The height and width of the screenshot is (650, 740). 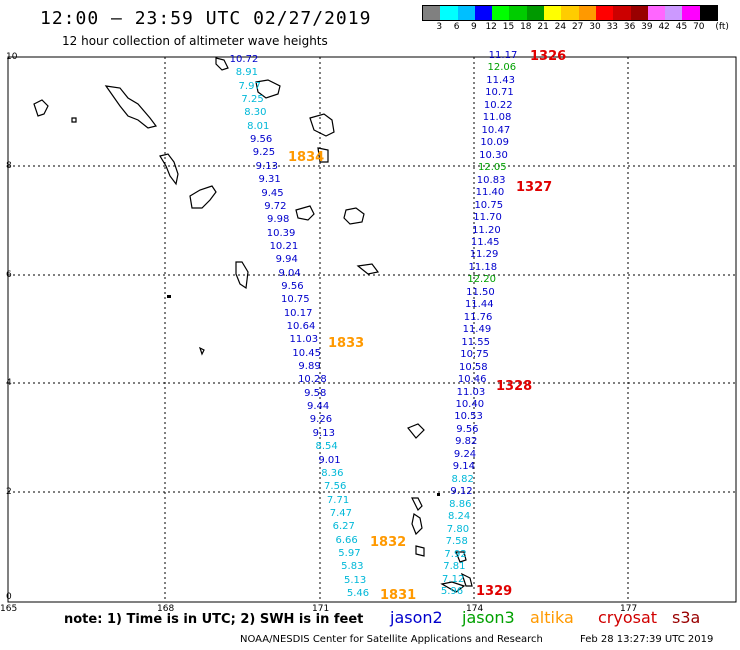 I want to click on x-tick-label: 174, so click(x=475, y=609).